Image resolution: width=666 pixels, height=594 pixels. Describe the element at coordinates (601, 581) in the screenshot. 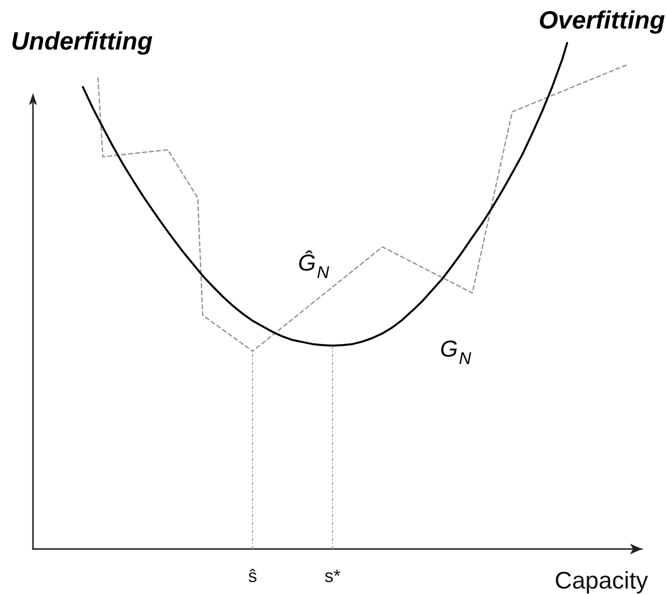

I see `x-axis-title: Capacity` at that location.